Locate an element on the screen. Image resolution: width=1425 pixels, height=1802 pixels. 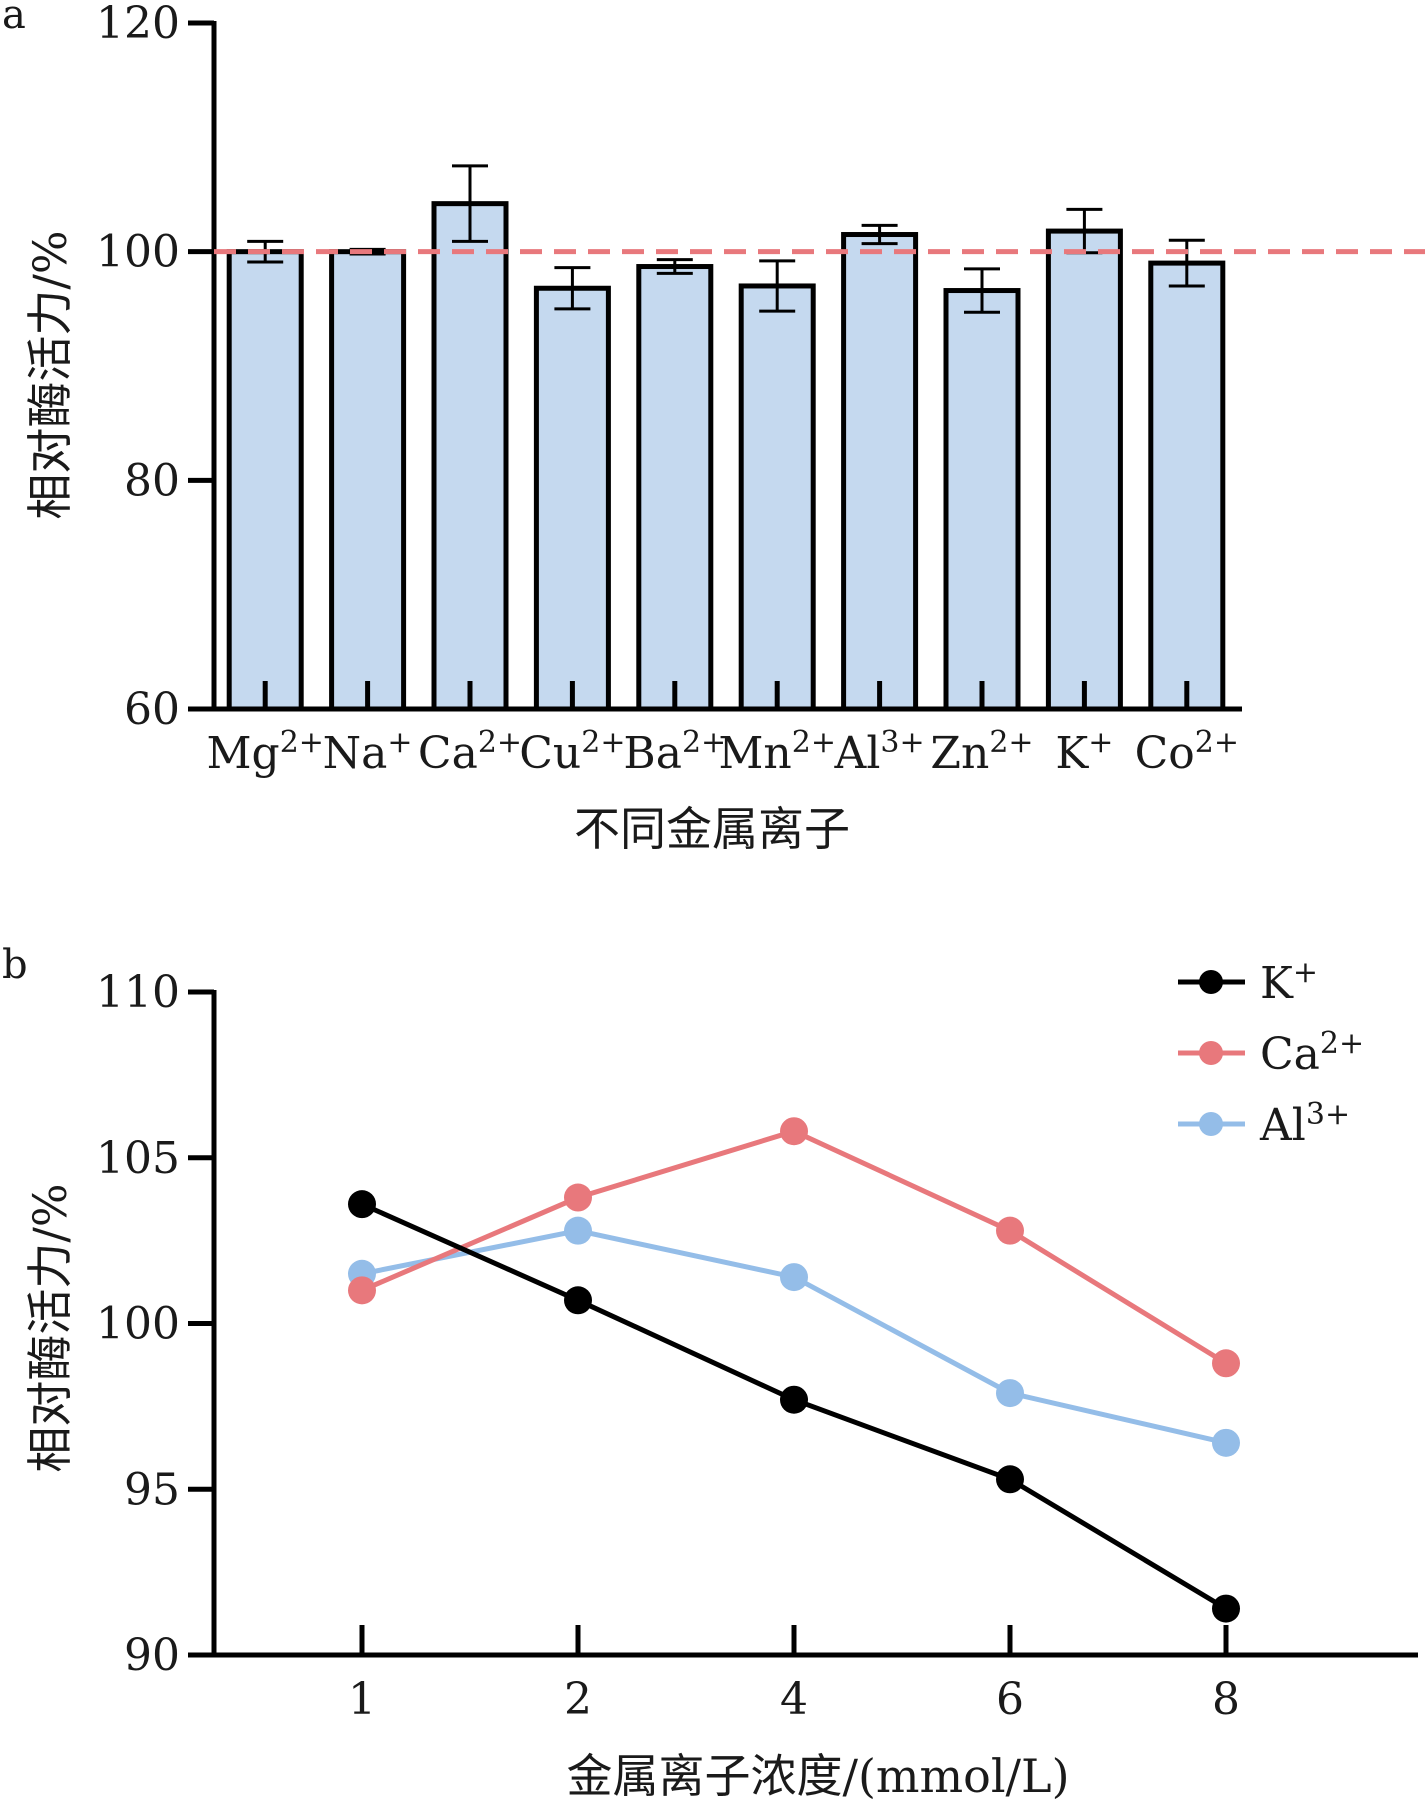
y-tick-label: 120 is located at coordinates (138, 24).